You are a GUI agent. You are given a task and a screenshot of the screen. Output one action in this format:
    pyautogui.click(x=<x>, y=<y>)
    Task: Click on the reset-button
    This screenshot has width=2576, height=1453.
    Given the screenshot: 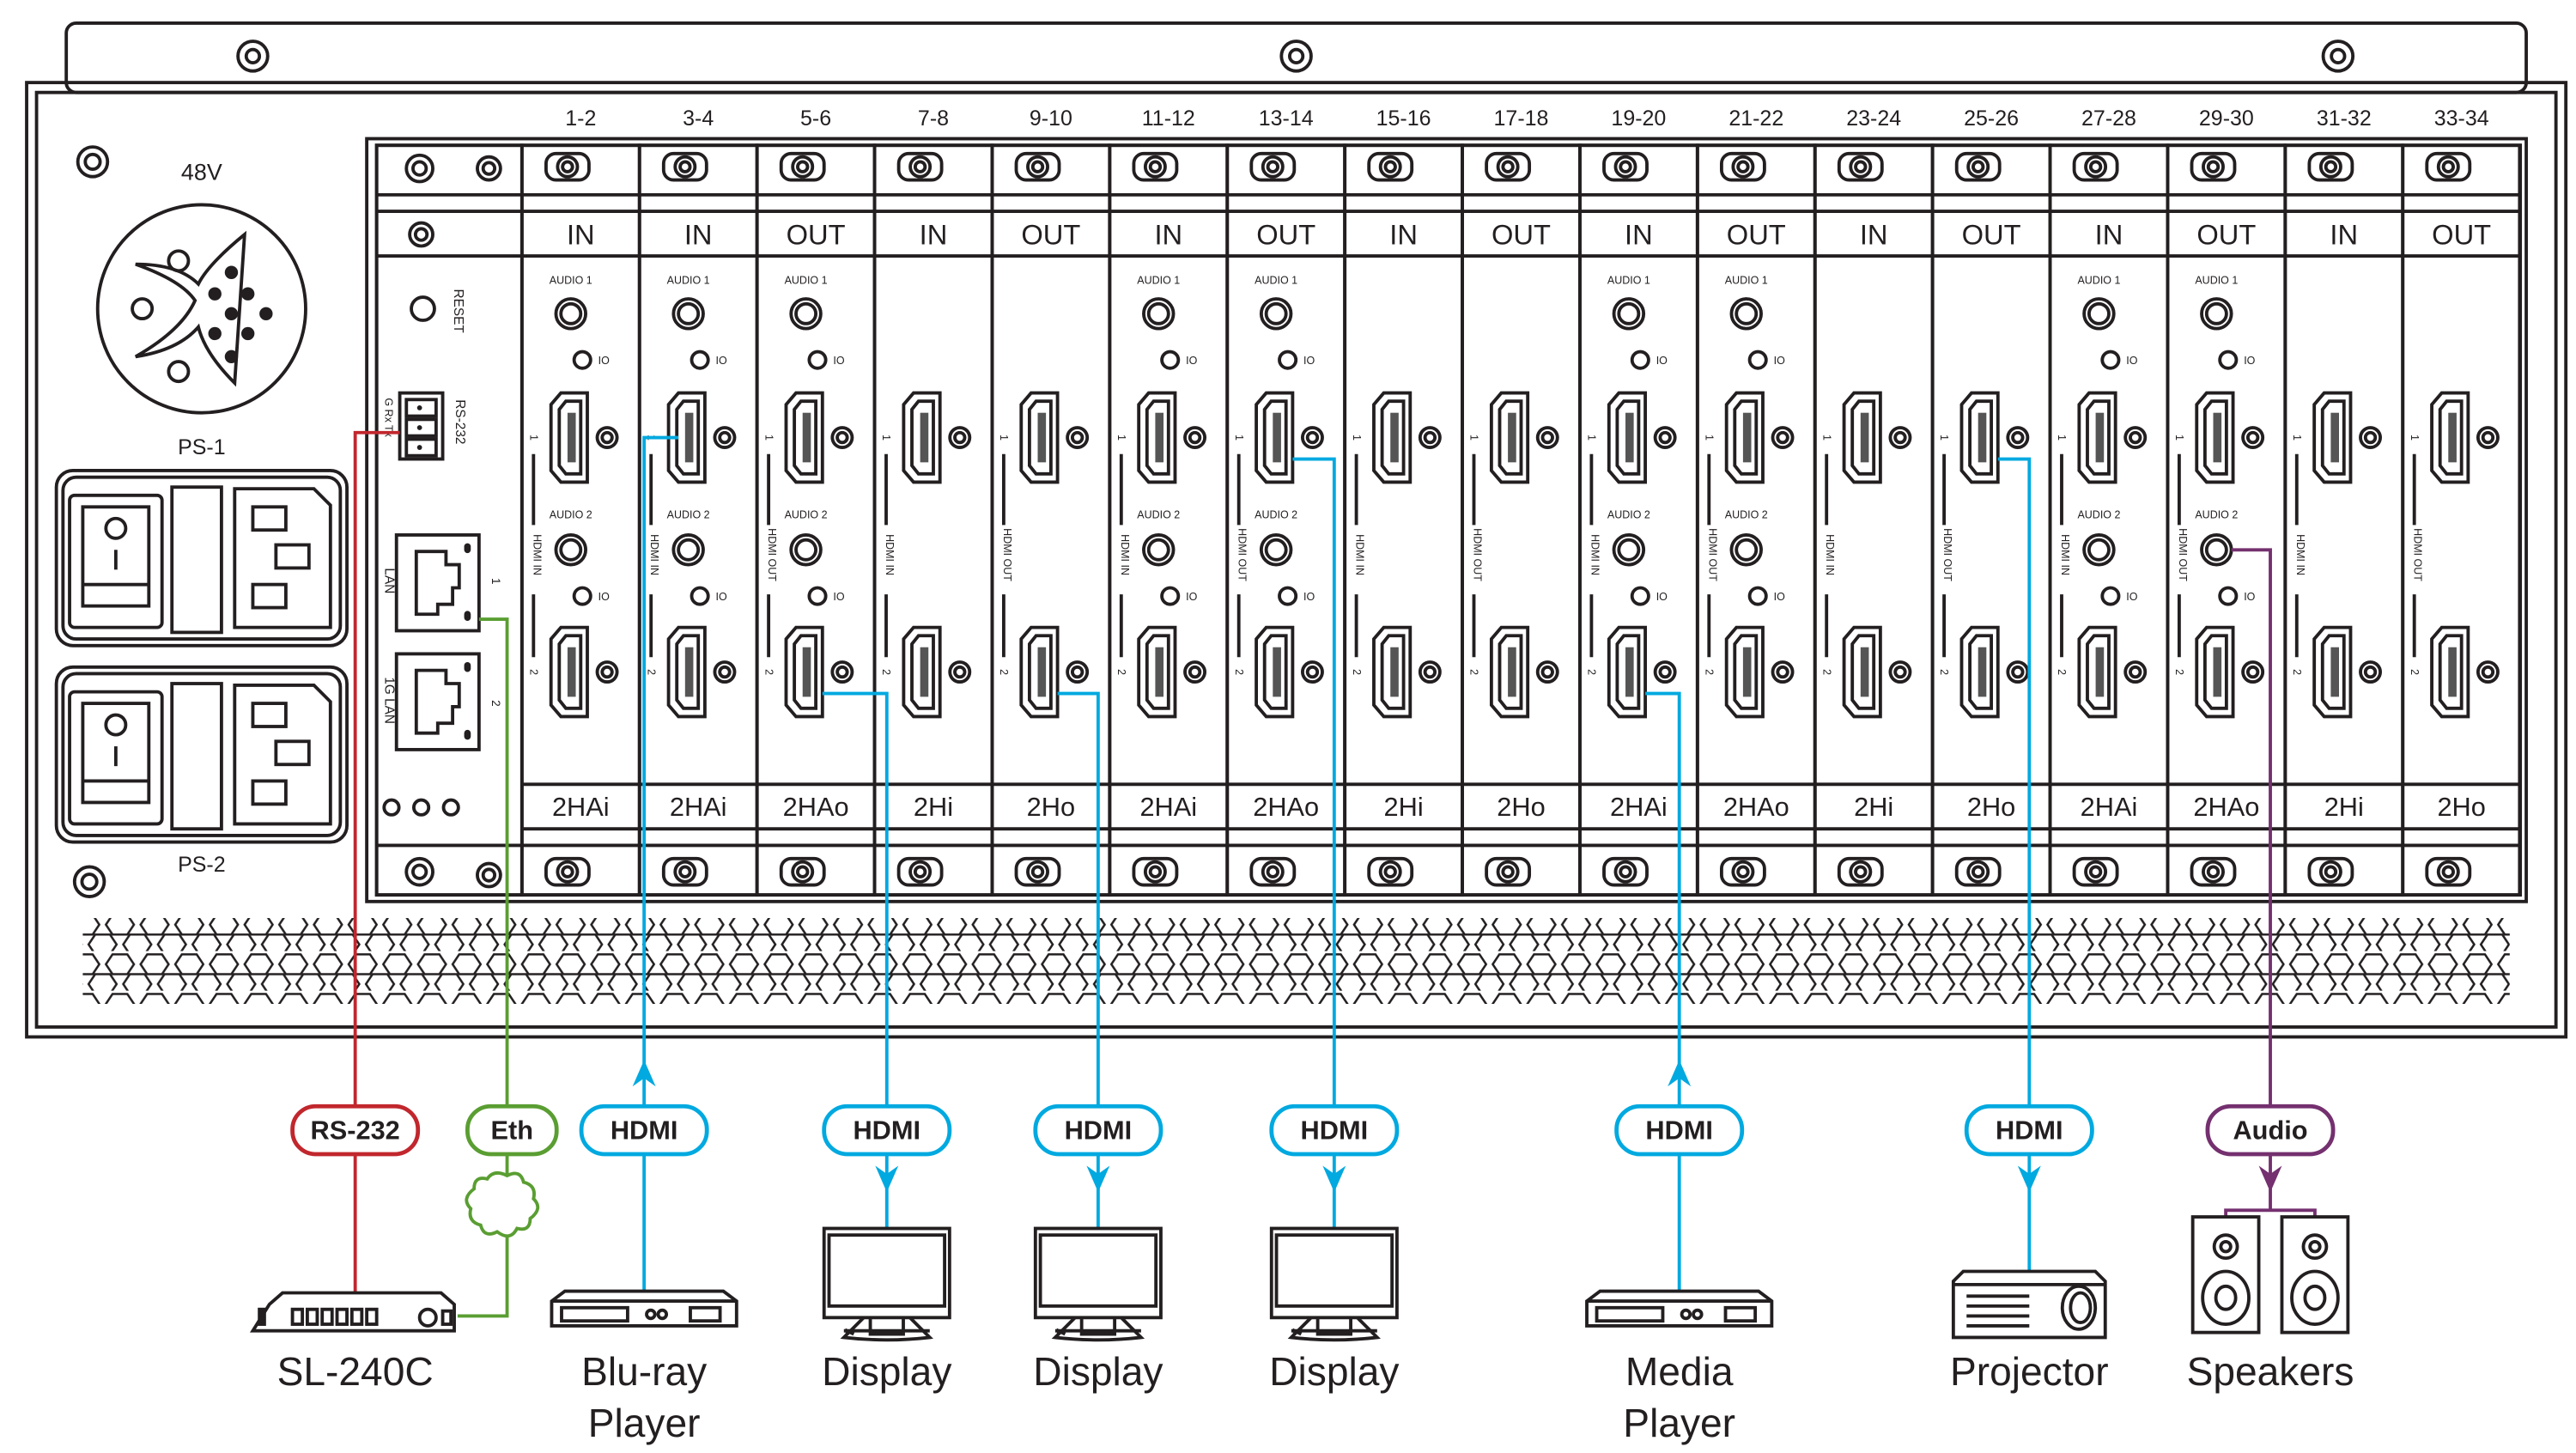 What is the action you would take?
    pyautogui.click(x=423, y=309)
    